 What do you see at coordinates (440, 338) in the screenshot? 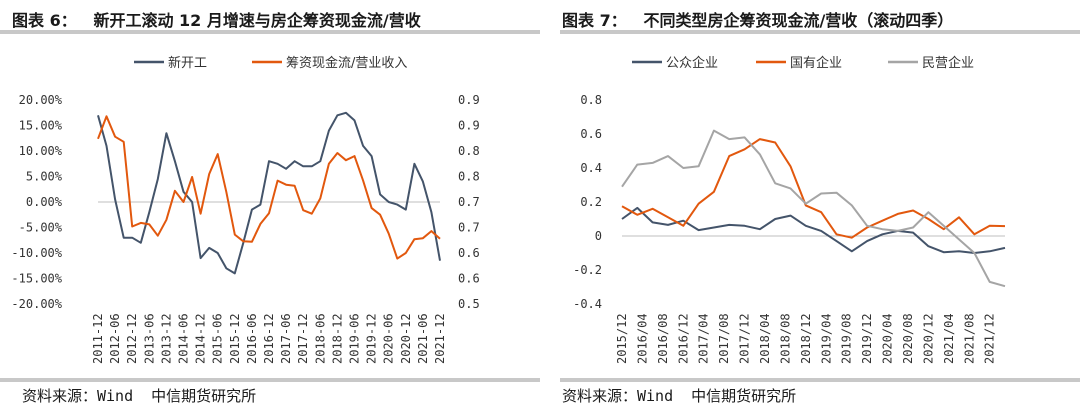
I see `x-tick-label: 2021-12` at bounding box center [440, 338].